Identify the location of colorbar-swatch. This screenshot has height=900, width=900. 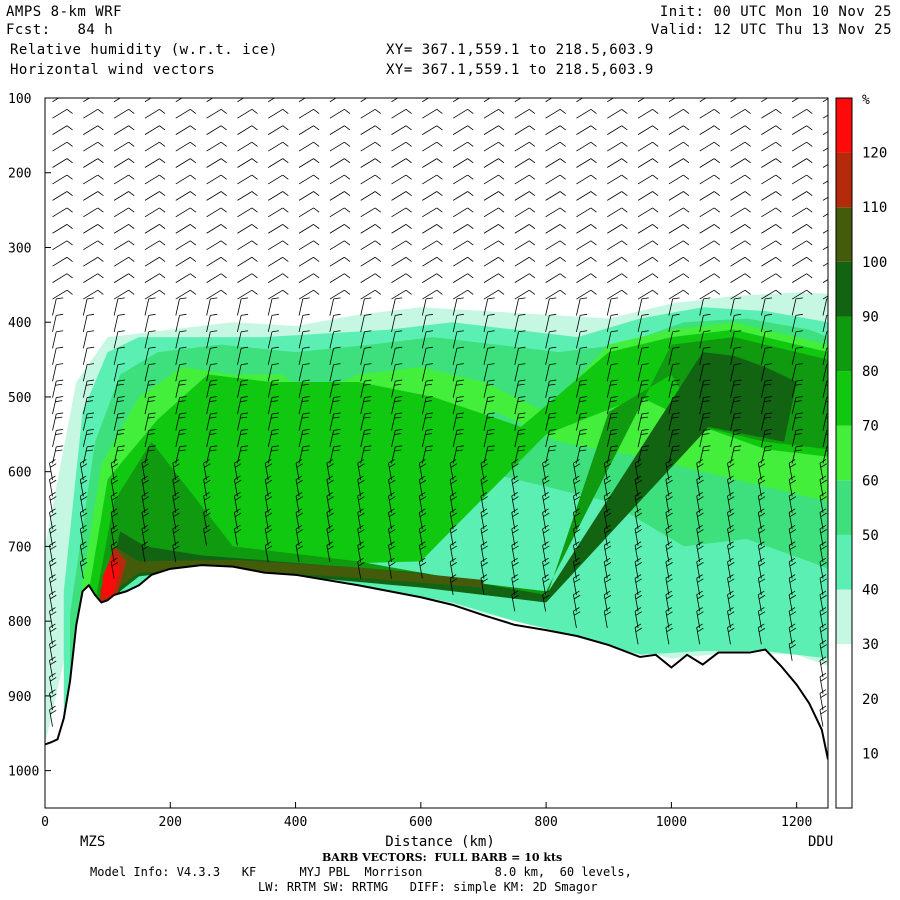
(844, 344).